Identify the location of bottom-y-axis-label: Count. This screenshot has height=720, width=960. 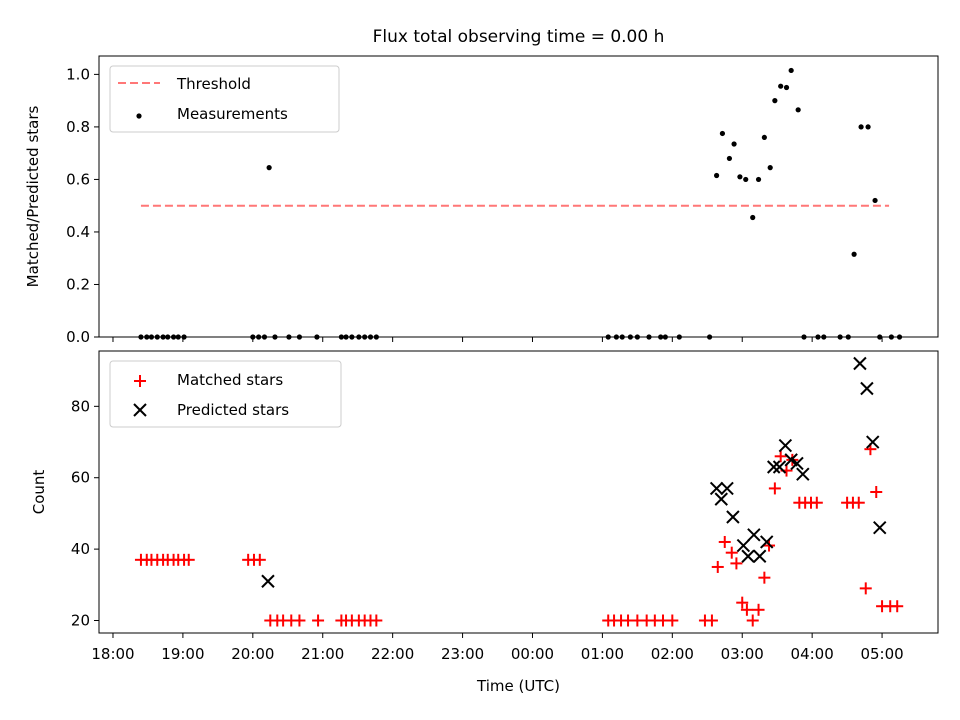
(39, 492).